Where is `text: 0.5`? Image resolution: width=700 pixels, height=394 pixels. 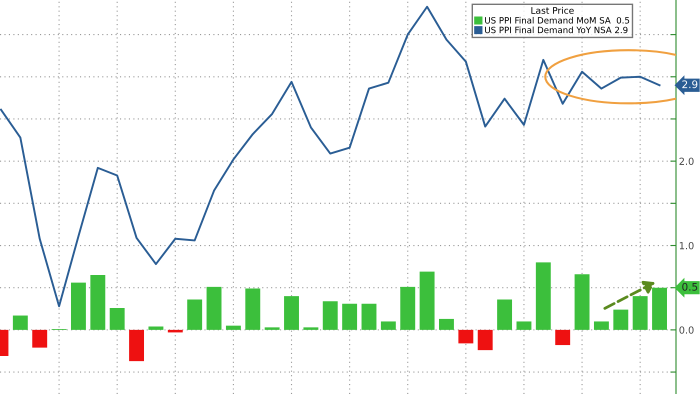
text: 0.5 is located at coordinates (690, 286).